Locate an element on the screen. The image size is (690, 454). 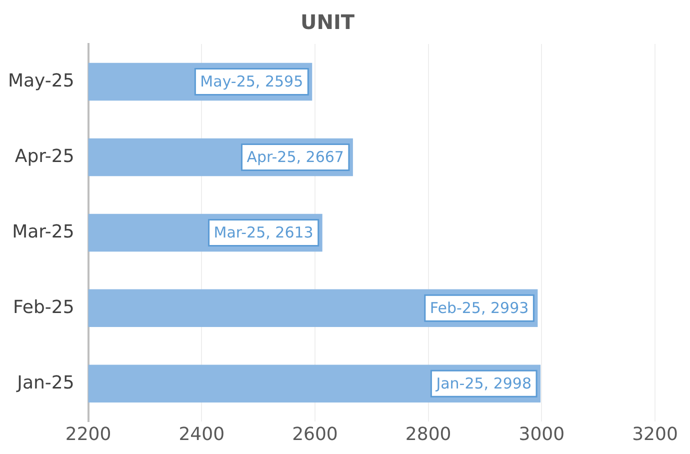
y-tick-label: May-25 is located at coordinates (41, 81).